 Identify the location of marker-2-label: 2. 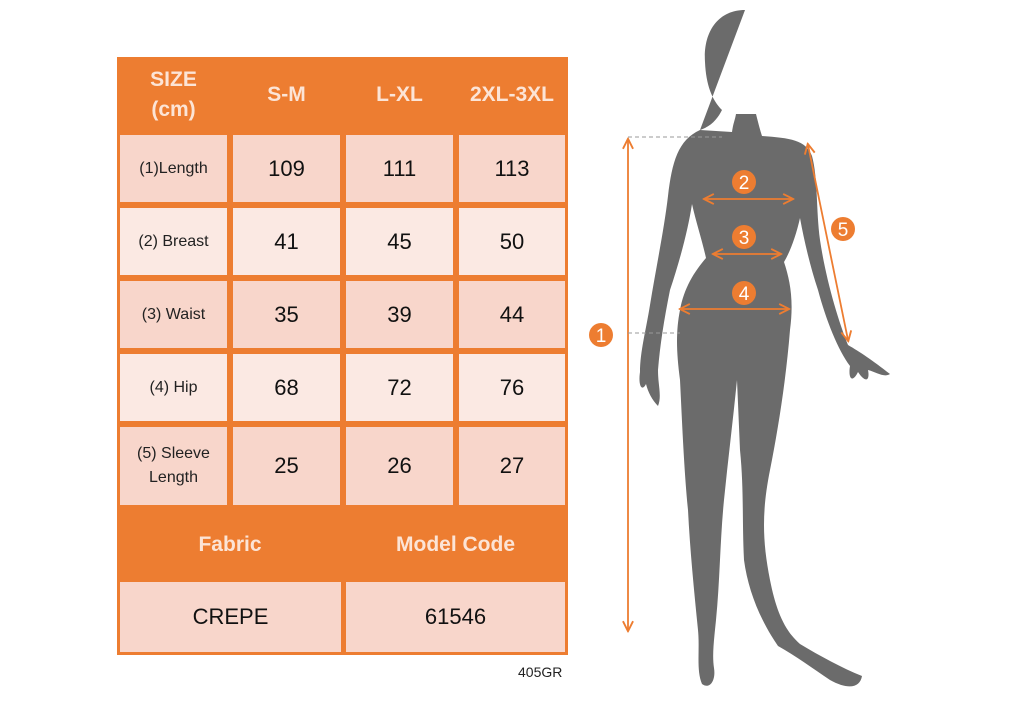
(744, 183).